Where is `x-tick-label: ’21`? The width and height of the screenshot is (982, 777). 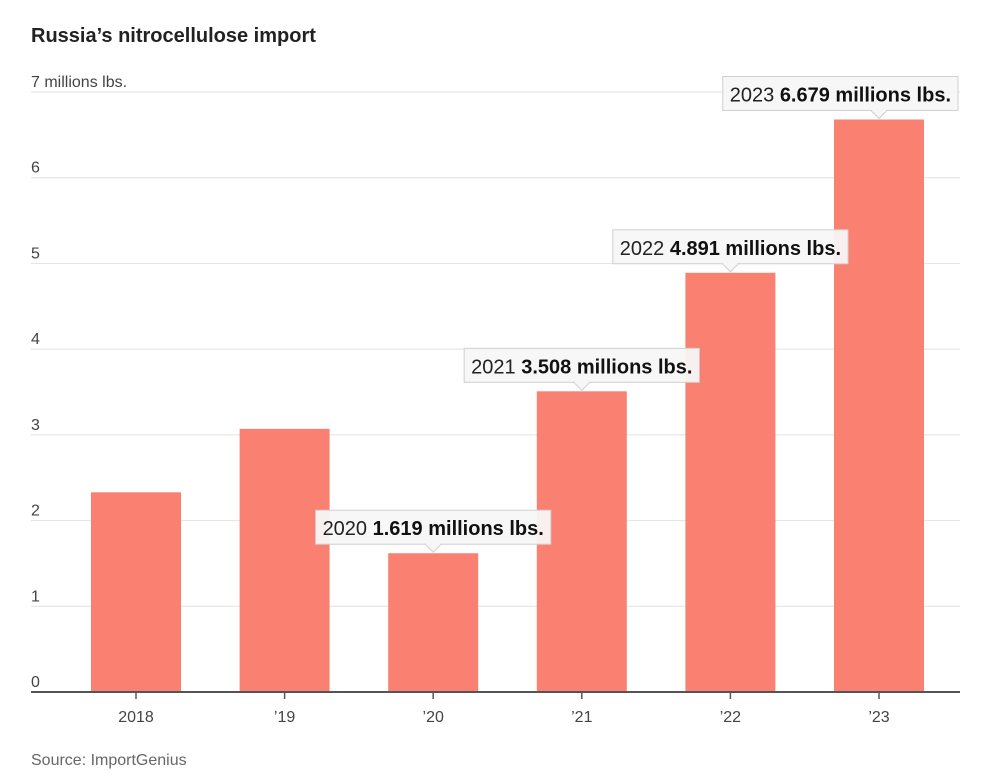 x-tick-label: ’21 is located at coordinates (581, 717).